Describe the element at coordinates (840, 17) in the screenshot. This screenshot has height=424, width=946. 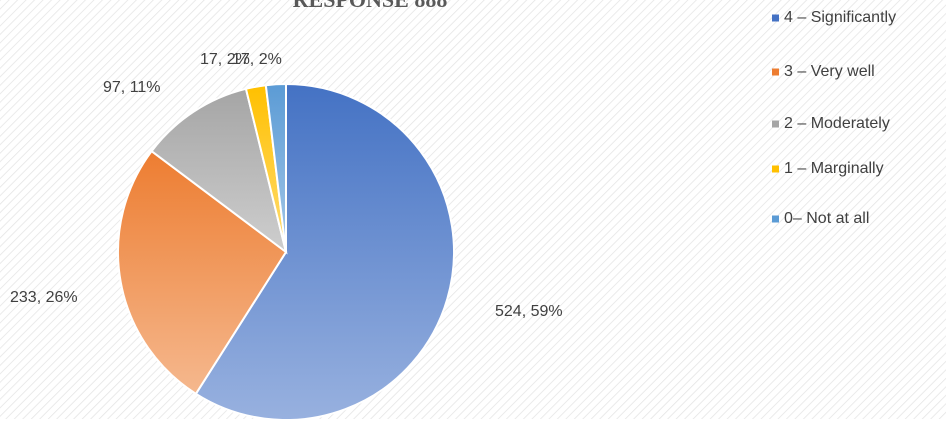
I see `legend-label: 4 – Significantly` at that location.